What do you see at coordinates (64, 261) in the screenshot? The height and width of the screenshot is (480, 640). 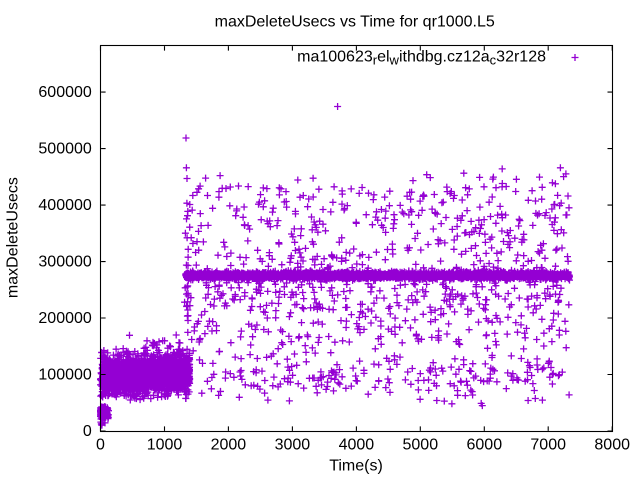 I see `svg-text: 300000` at bounding box center [64, 261].